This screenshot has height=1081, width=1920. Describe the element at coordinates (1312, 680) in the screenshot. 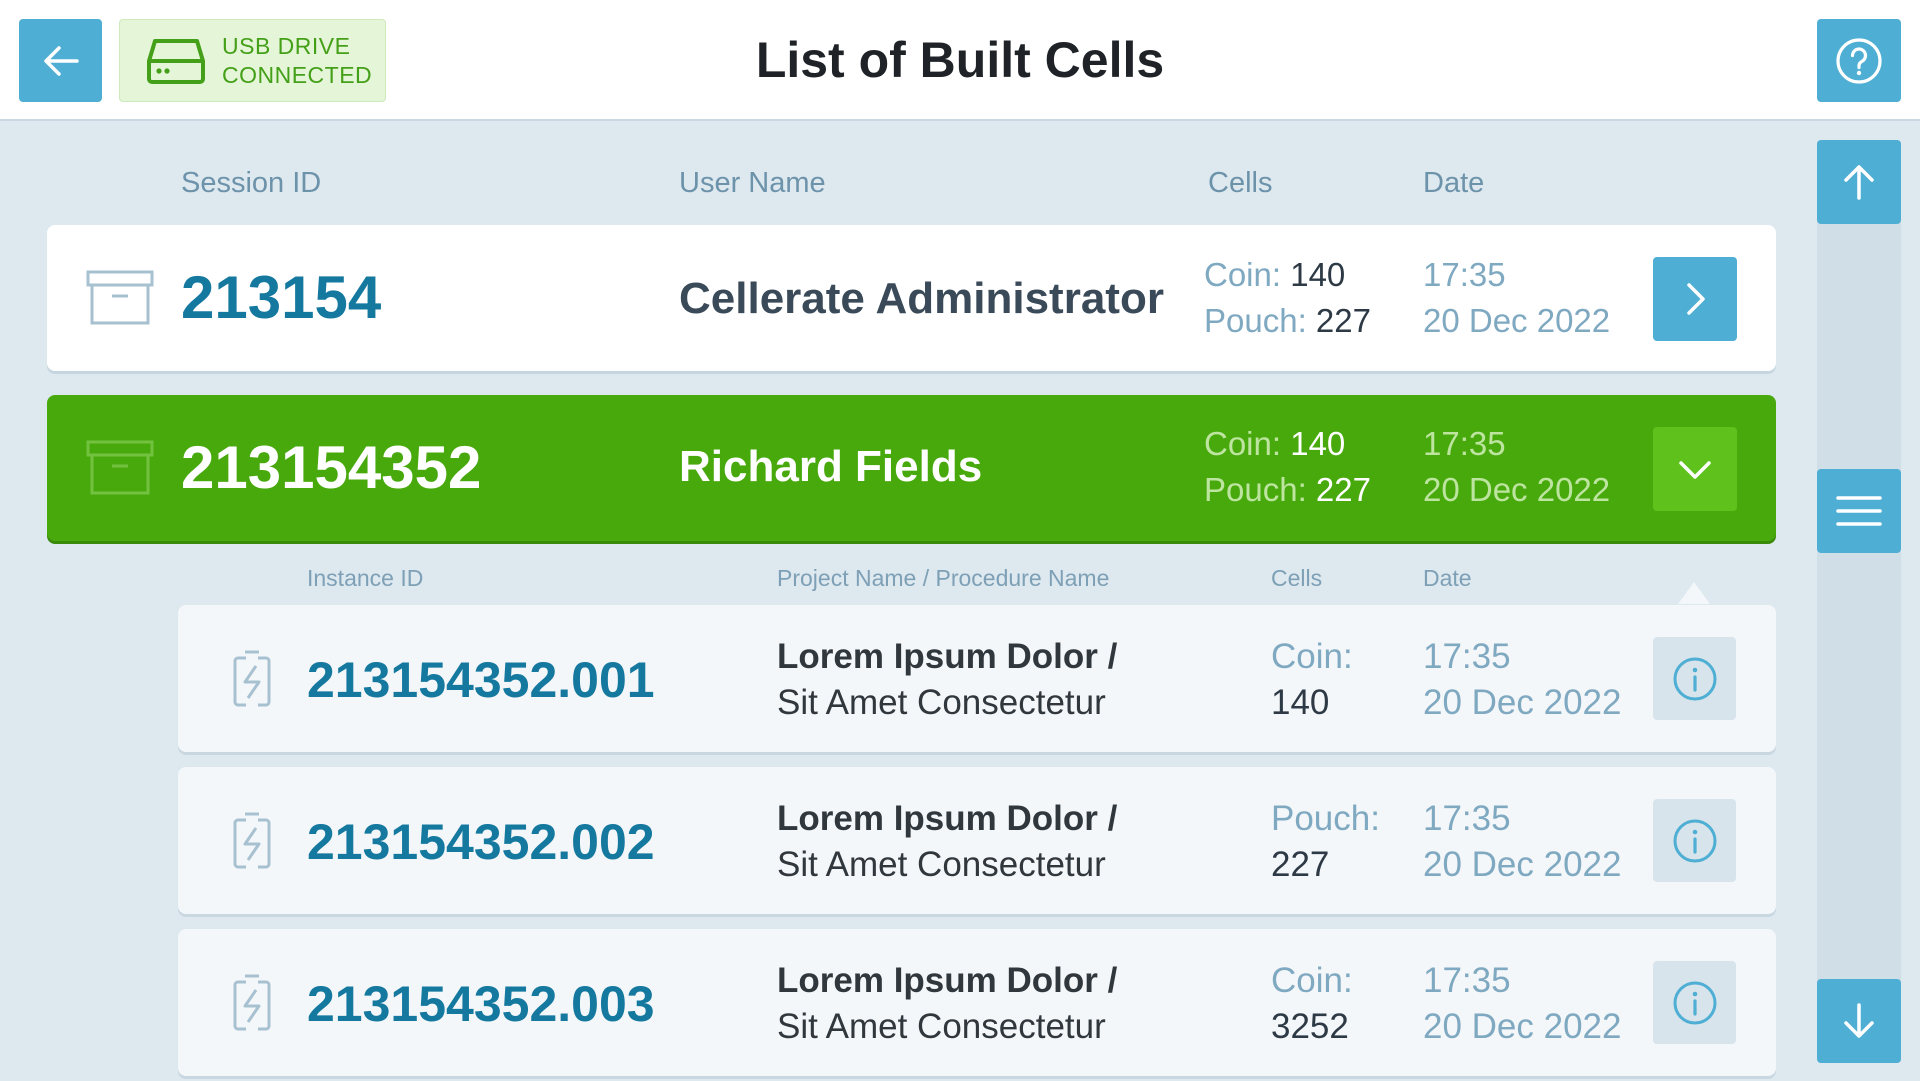

I see `instance-cells: Coin: 140` at that location.